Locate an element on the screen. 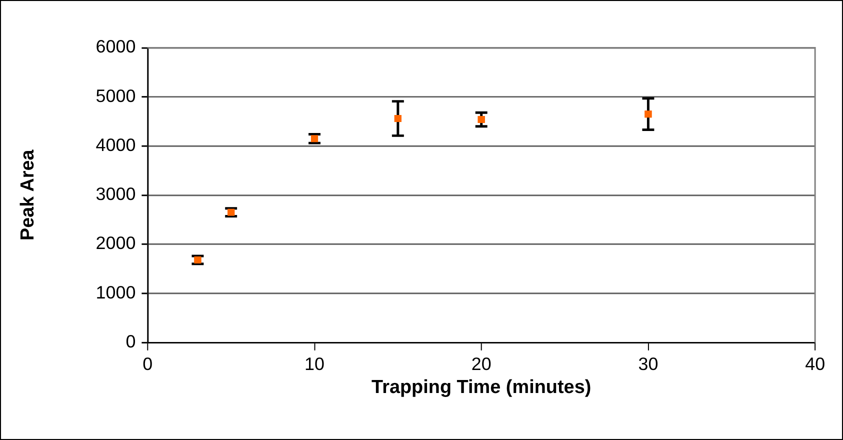  y-tick-label: 1000 is located at coordinates (116, 292).